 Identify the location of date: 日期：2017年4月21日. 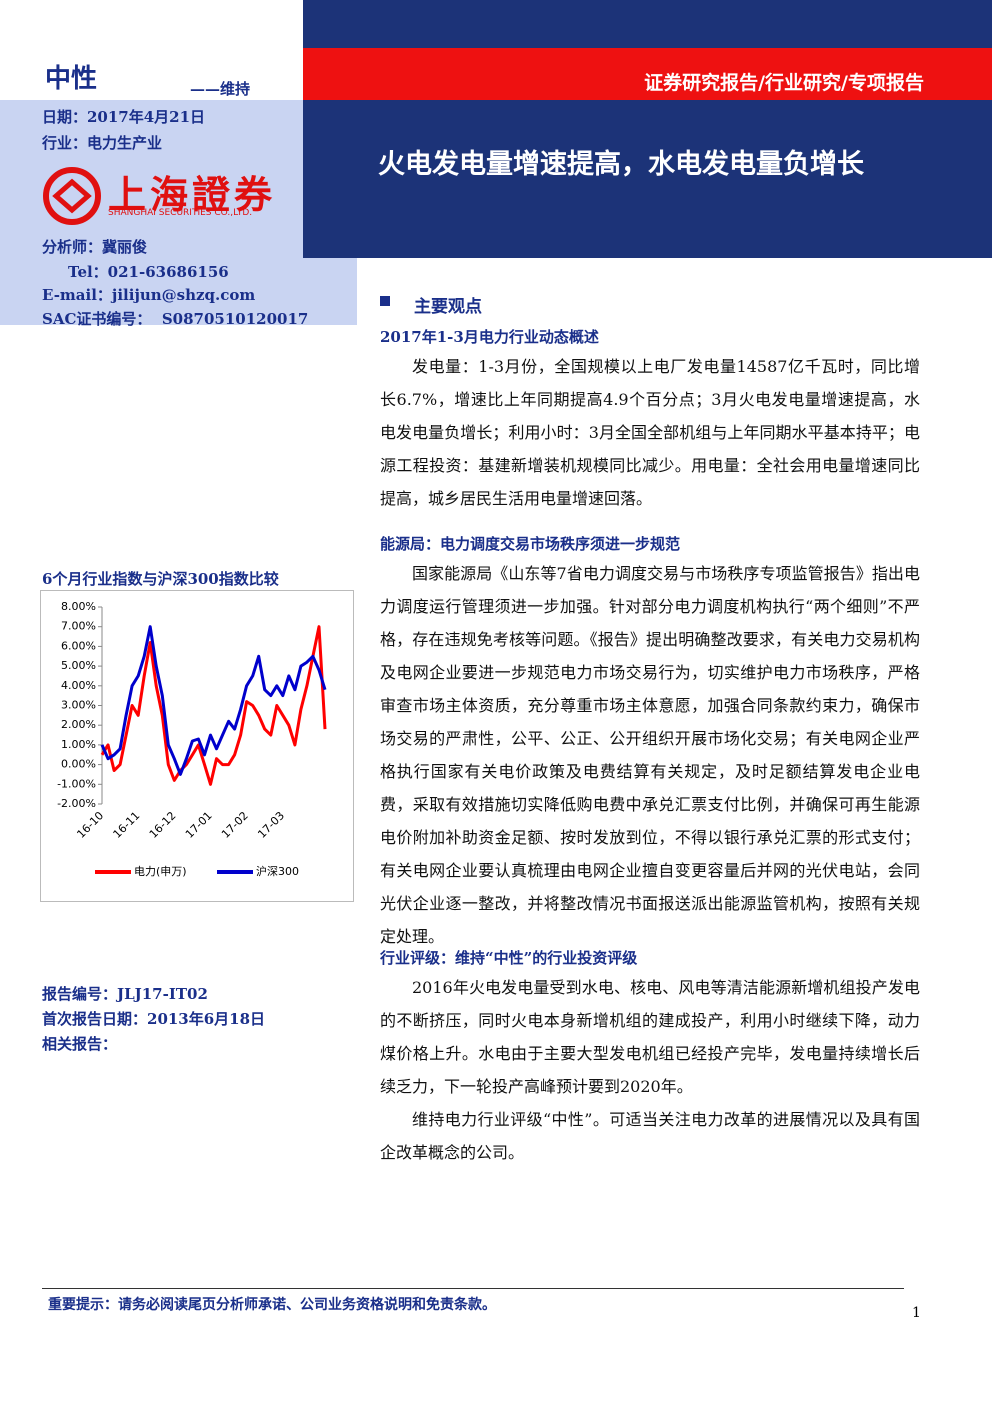
(124, 117).